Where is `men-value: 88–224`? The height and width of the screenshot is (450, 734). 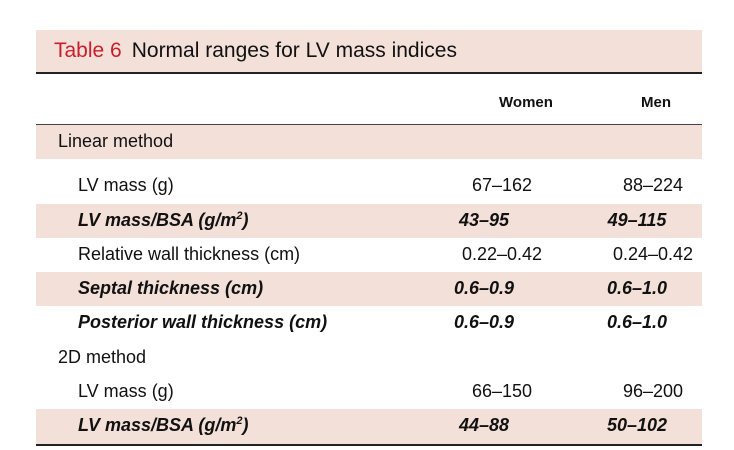
men-value: 88–224 is located at coordinates (653, 185).